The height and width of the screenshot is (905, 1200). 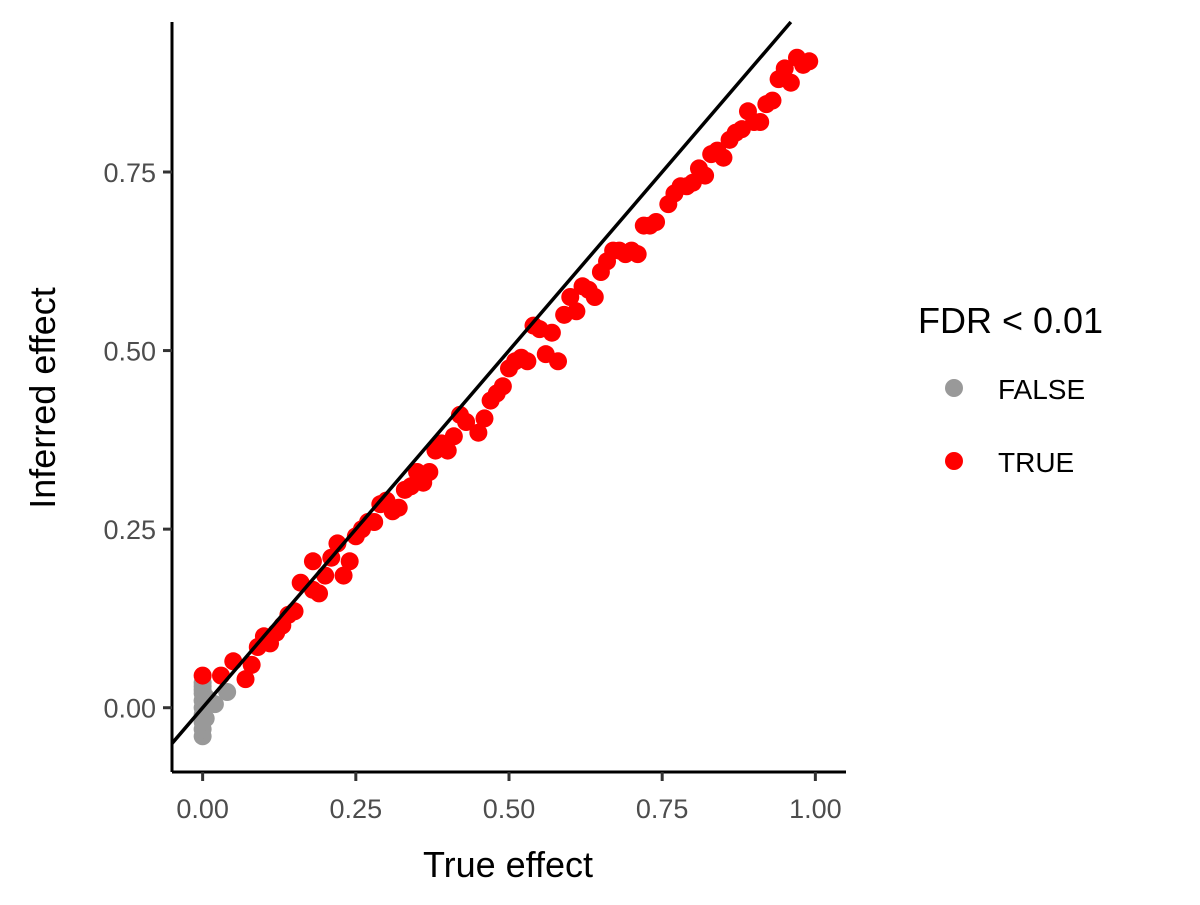 I want to click on x-tick-label: 0.75, so click(x=662, y=809).